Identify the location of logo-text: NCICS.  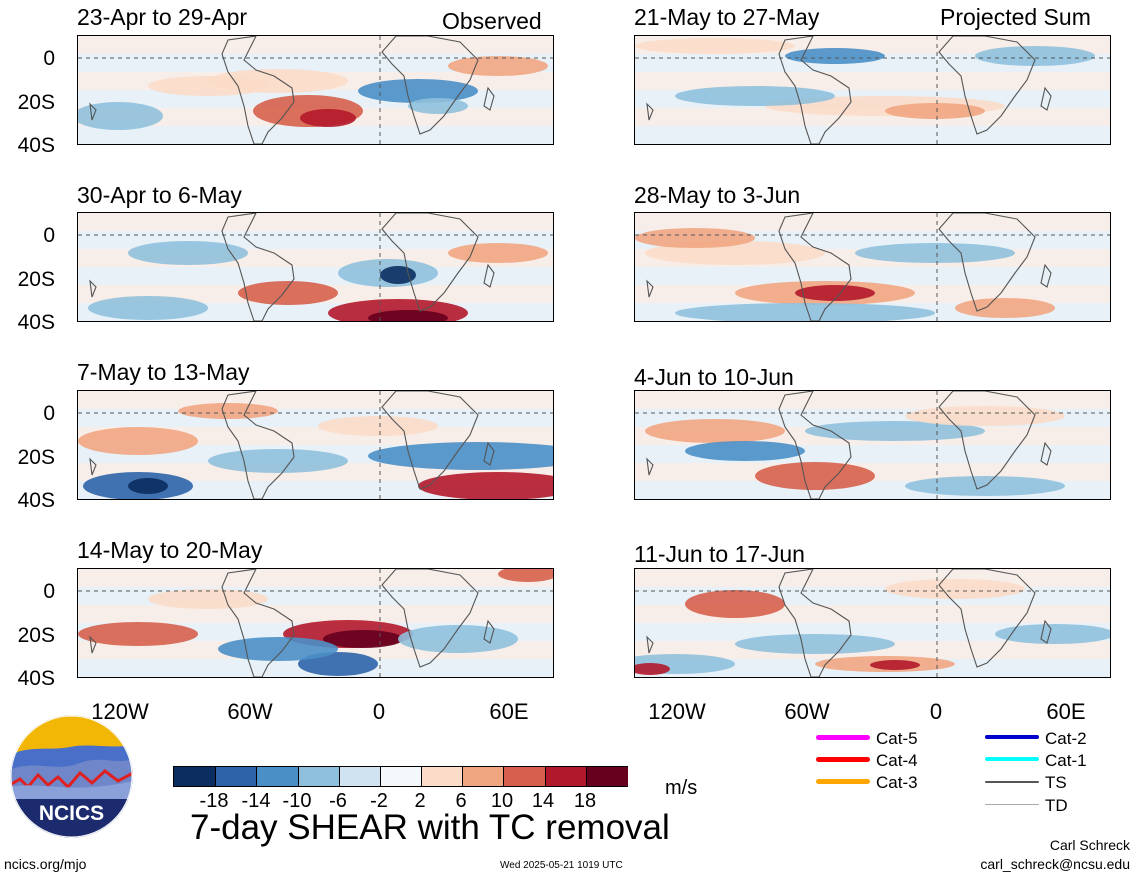
(71, 813).